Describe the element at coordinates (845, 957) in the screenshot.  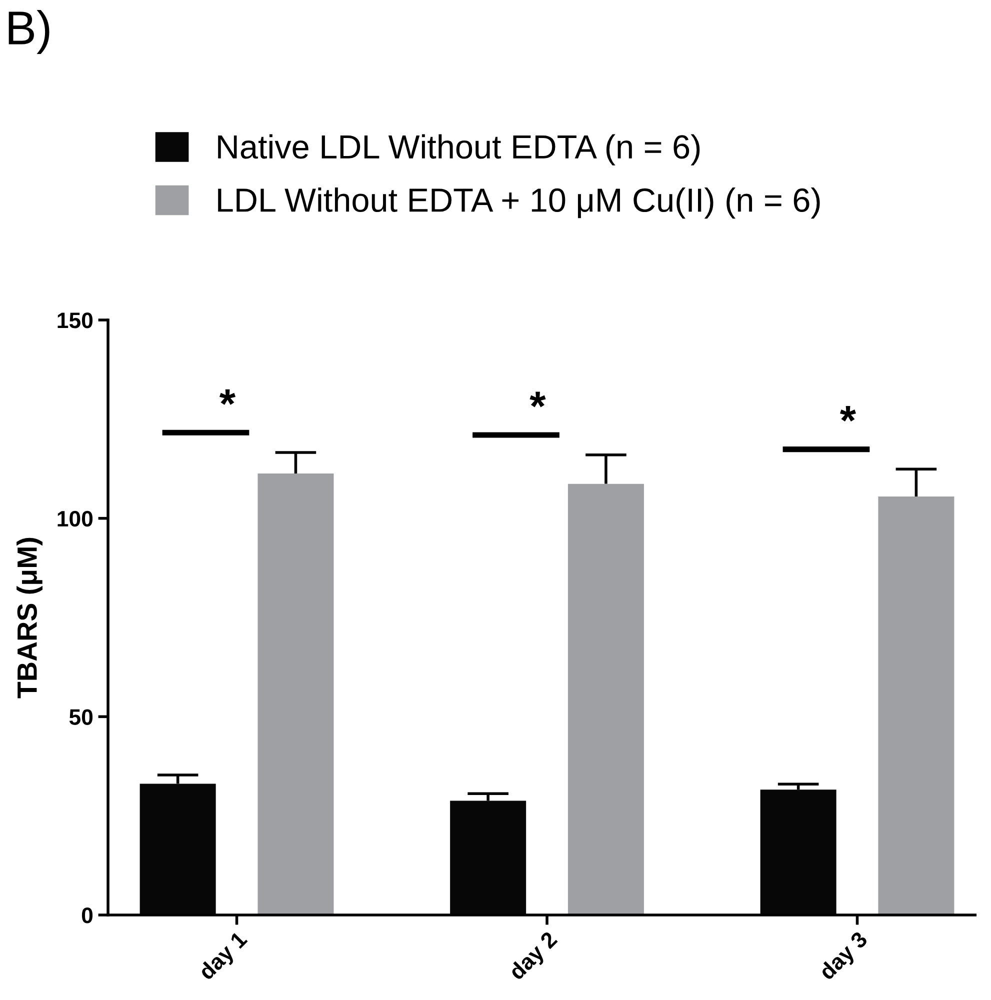
I see `x-tick-label: day 3` at that location.